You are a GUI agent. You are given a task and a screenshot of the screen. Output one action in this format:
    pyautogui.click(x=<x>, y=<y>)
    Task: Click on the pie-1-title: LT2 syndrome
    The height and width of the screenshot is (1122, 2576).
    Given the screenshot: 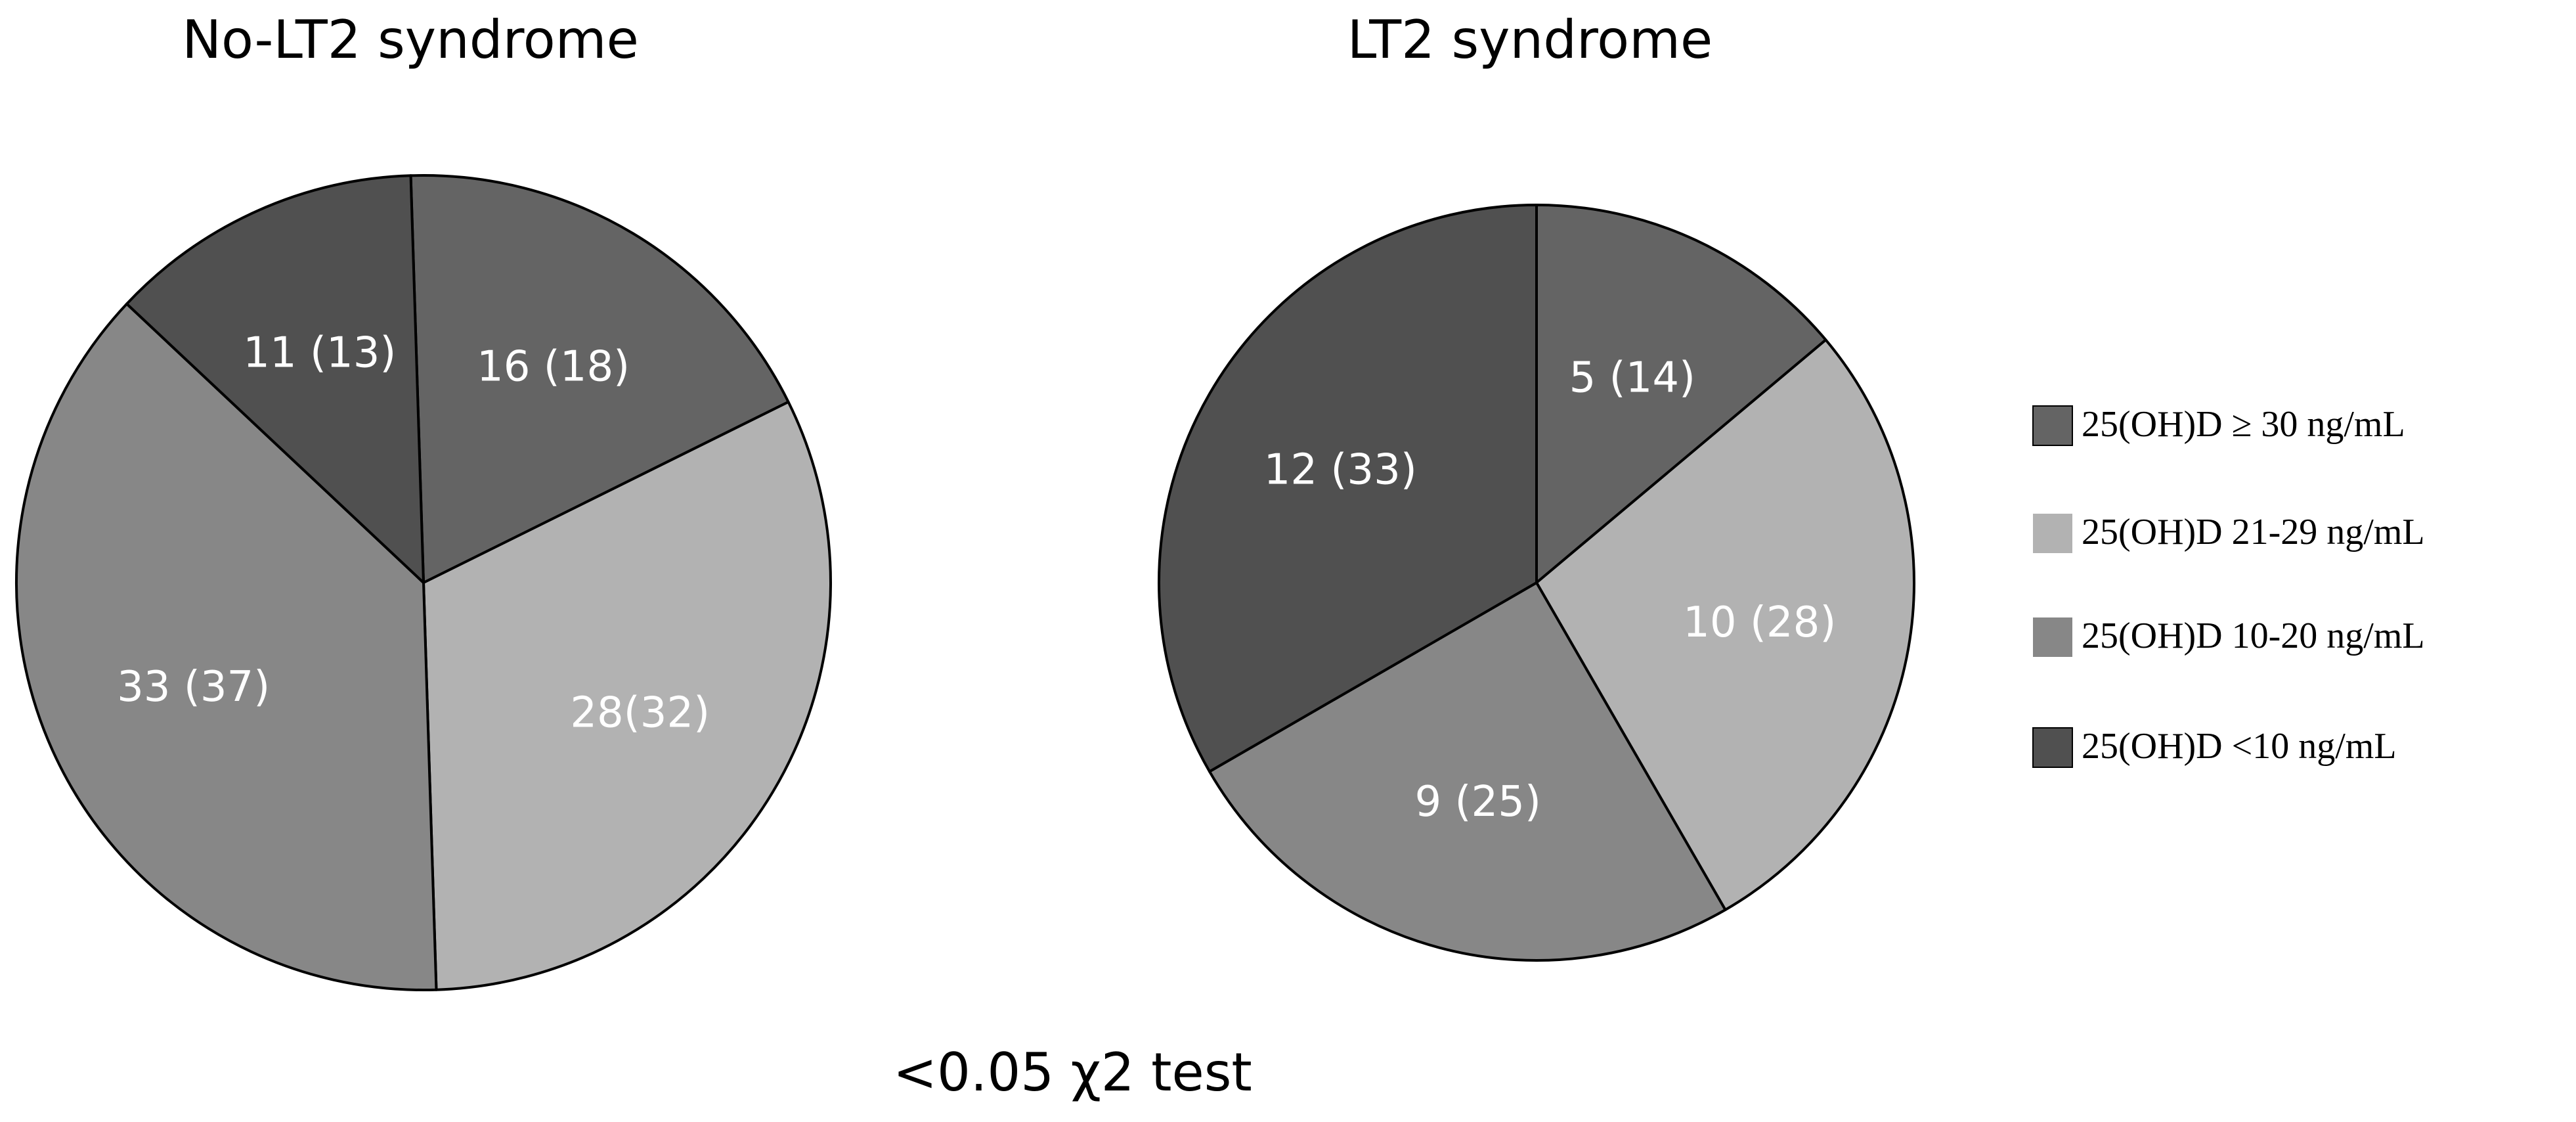 What is the action you would take?
    pyautogui.click(x=1530, y=39)
    